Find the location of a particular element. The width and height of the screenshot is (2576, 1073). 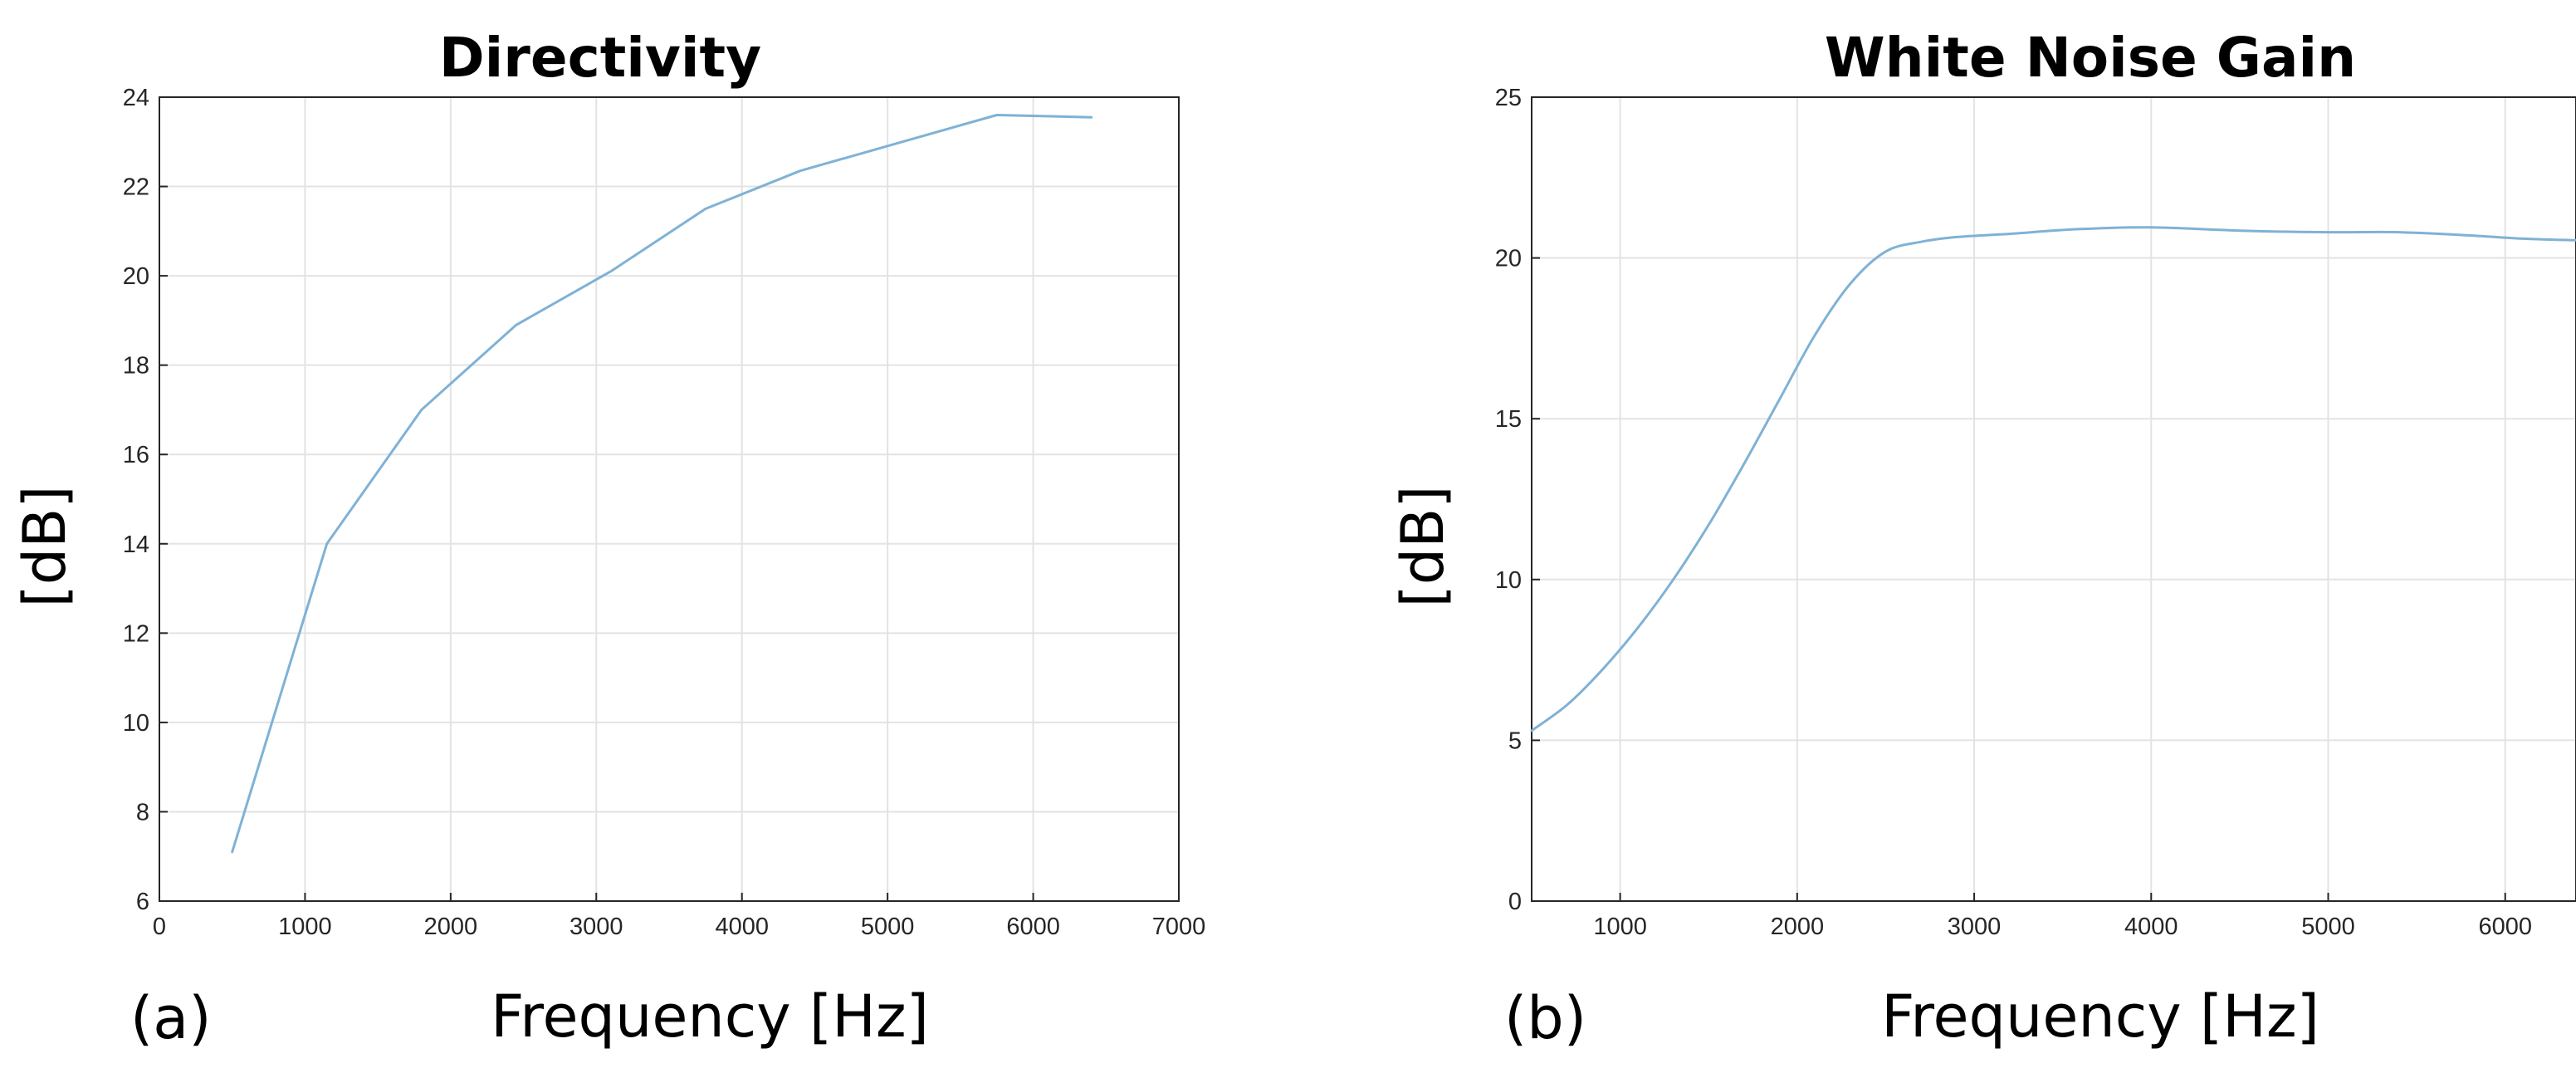

y-tick-label: 15 is located at coordinates (1508, 420).